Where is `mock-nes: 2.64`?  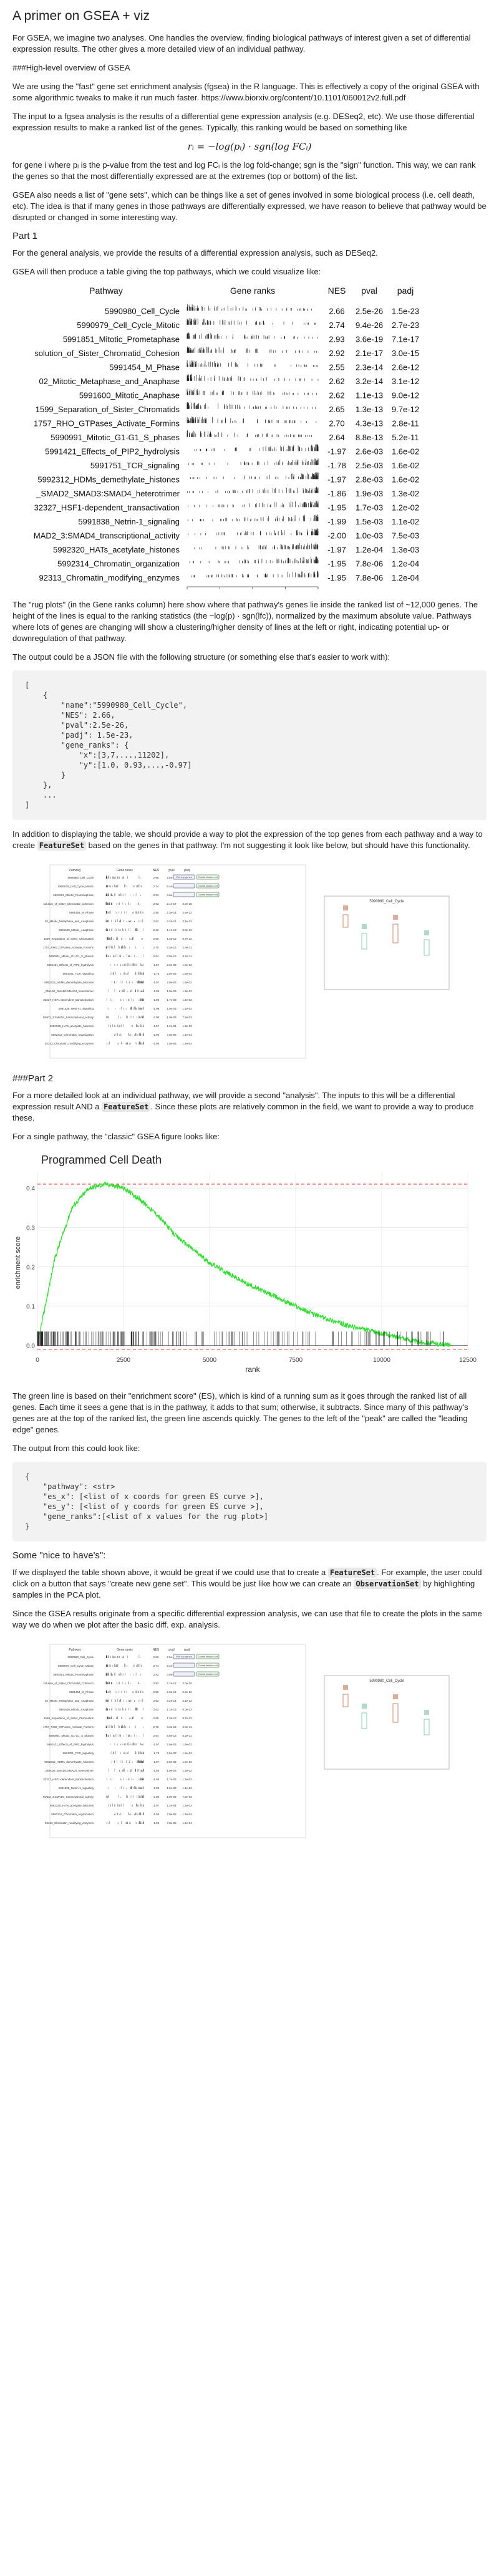 mock-nes: 2.64 is located at coordinates (156, 1735).